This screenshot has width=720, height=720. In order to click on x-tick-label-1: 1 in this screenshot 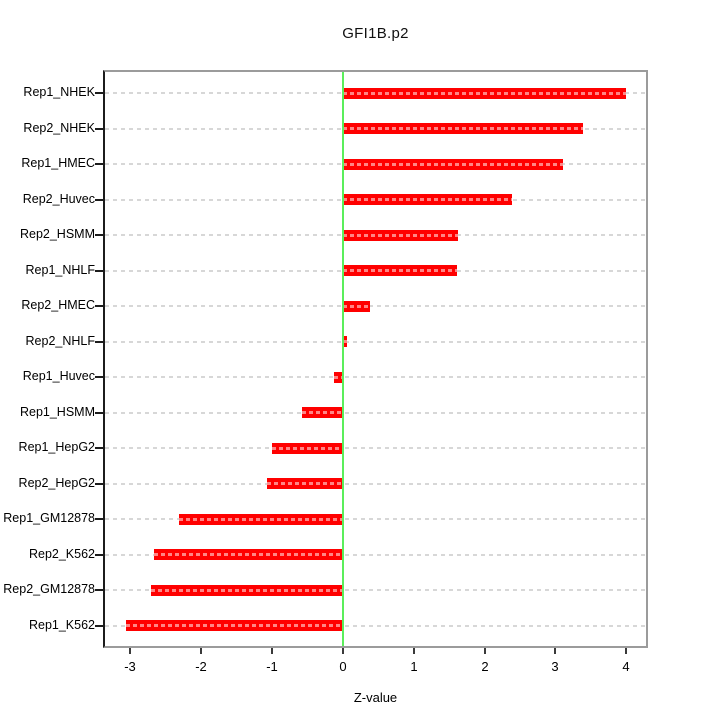, I will do `click(414, 666)`.